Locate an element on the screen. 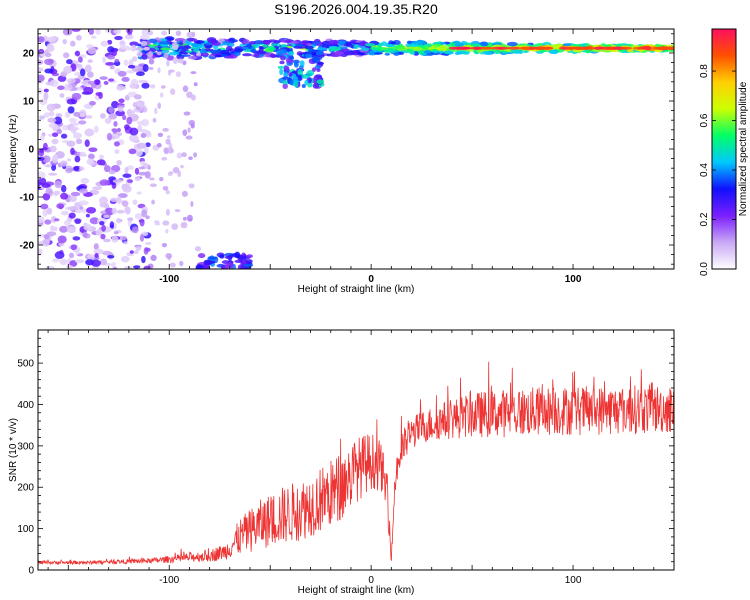 The image size is (750, 600). x-tick-label: 0 is located at coordinates (371, 279).